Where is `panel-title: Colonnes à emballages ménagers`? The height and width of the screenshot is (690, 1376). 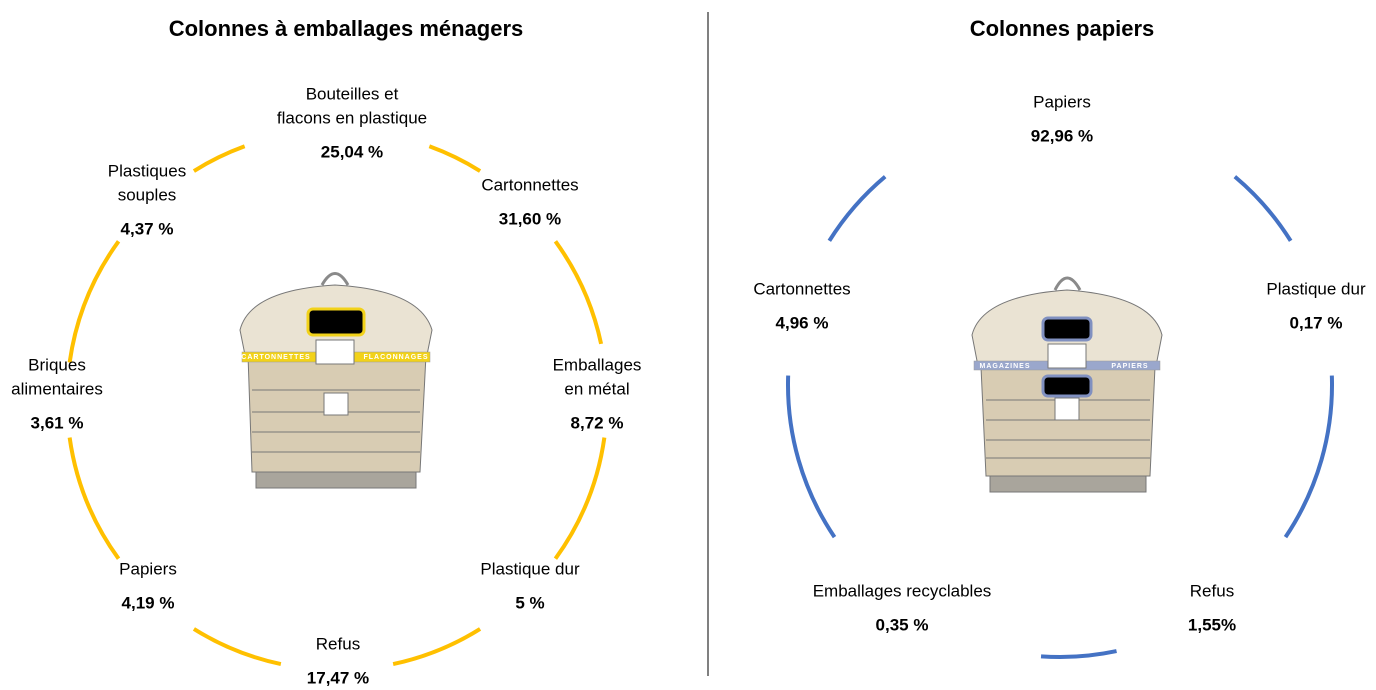
panel-title: Colonnes à emballages ménagers is located at coordinates (346, 28).